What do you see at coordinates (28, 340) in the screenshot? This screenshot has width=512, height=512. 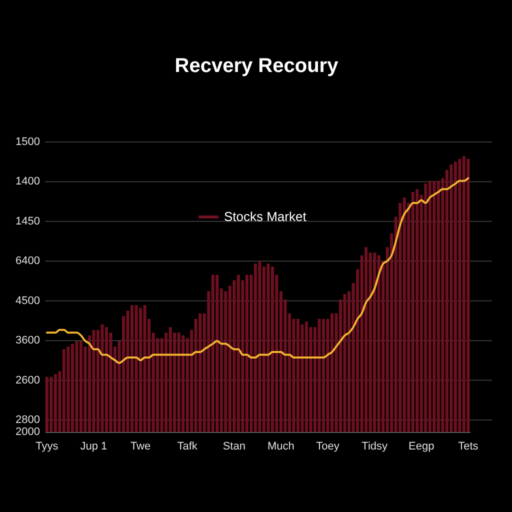 I see `text: 3600` at bounding box center [28, 340].